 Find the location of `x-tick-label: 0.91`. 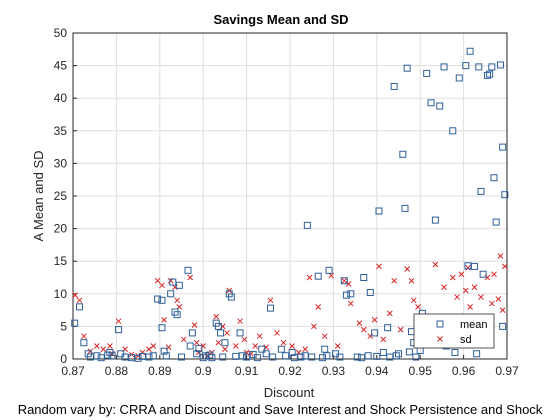

x-tick-label: 0.91 is located at coordinates (247, 371).